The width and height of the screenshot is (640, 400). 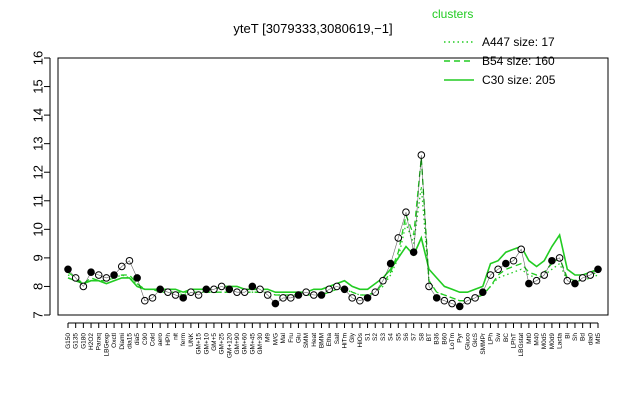 I want to click on x-tick-label: Mt5, so click(x=598, y=338).